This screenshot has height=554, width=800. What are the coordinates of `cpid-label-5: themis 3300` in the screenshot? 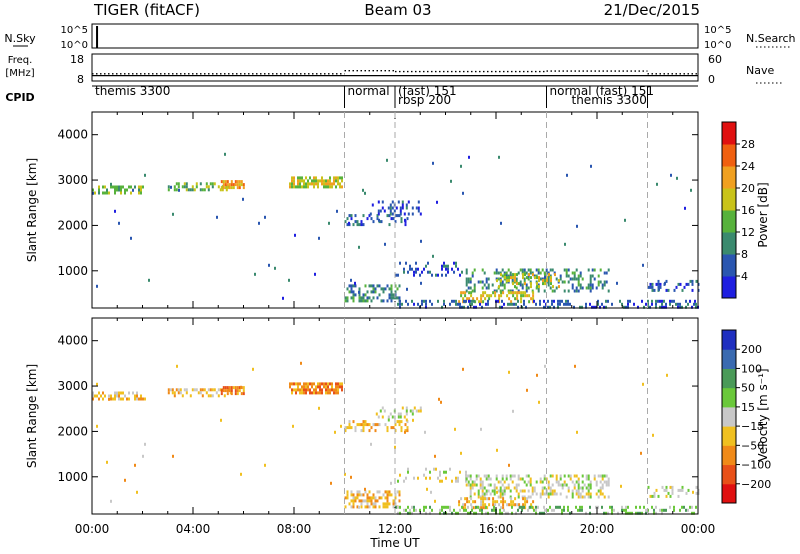 It's located at (609, 100).